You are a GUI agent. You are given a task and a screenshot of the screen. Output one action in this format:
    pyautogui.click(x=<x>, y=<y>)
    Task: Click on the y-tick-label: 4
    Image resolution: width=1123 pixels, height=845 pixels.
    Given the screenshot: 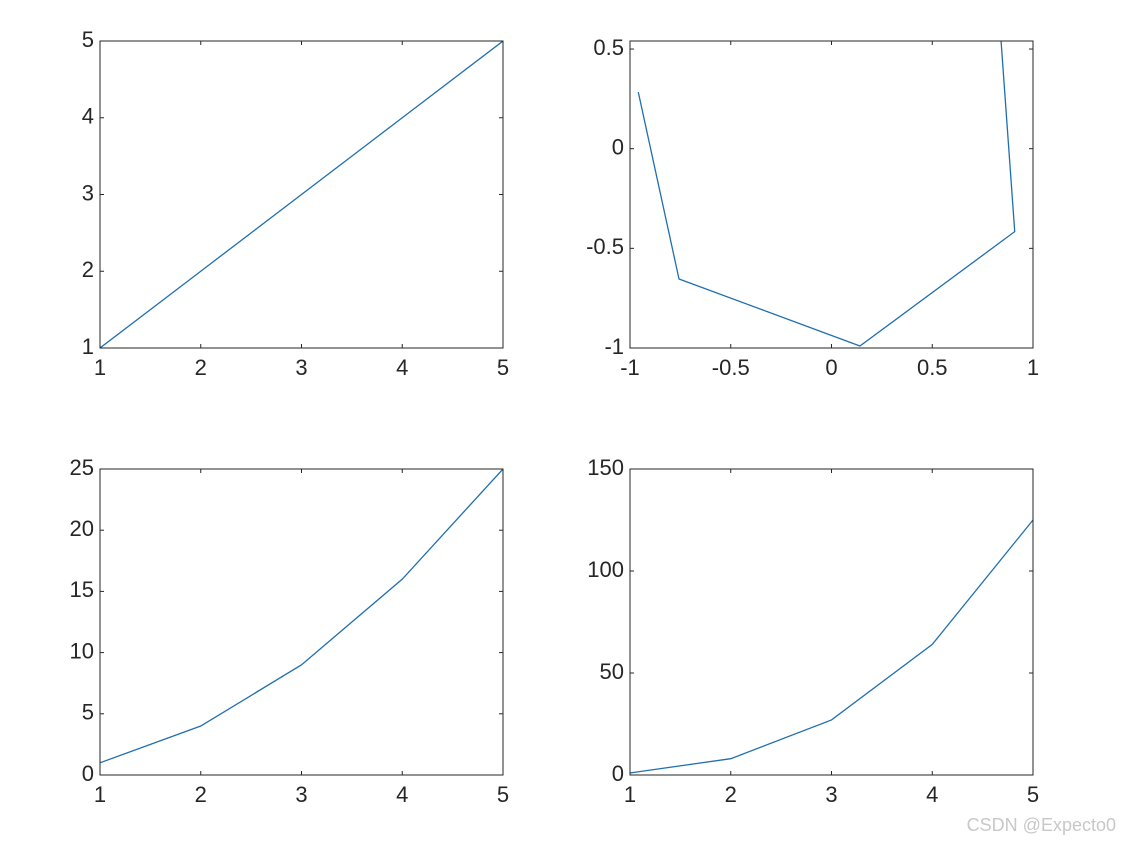 What is the action you would take?
    pyautogui.click(x=88, y=116)
    